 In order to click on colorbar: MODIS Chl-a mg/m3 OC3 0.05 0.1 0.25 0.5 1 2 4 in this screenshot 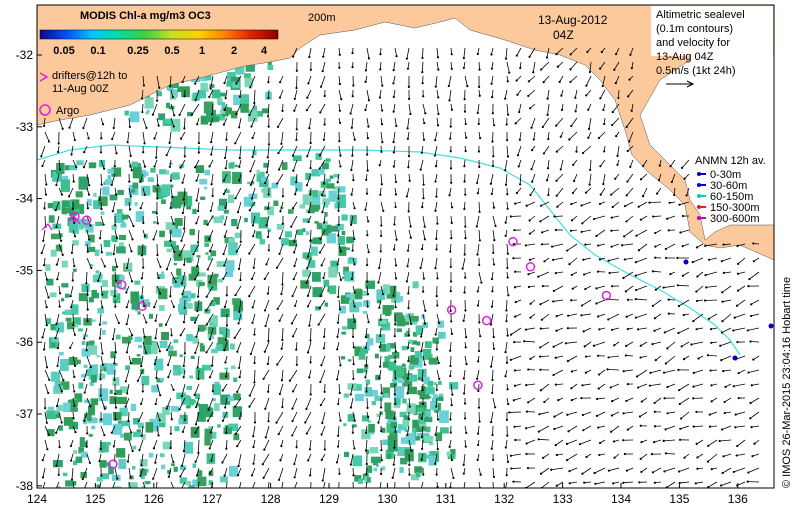, I will do `click(159, 33)`.